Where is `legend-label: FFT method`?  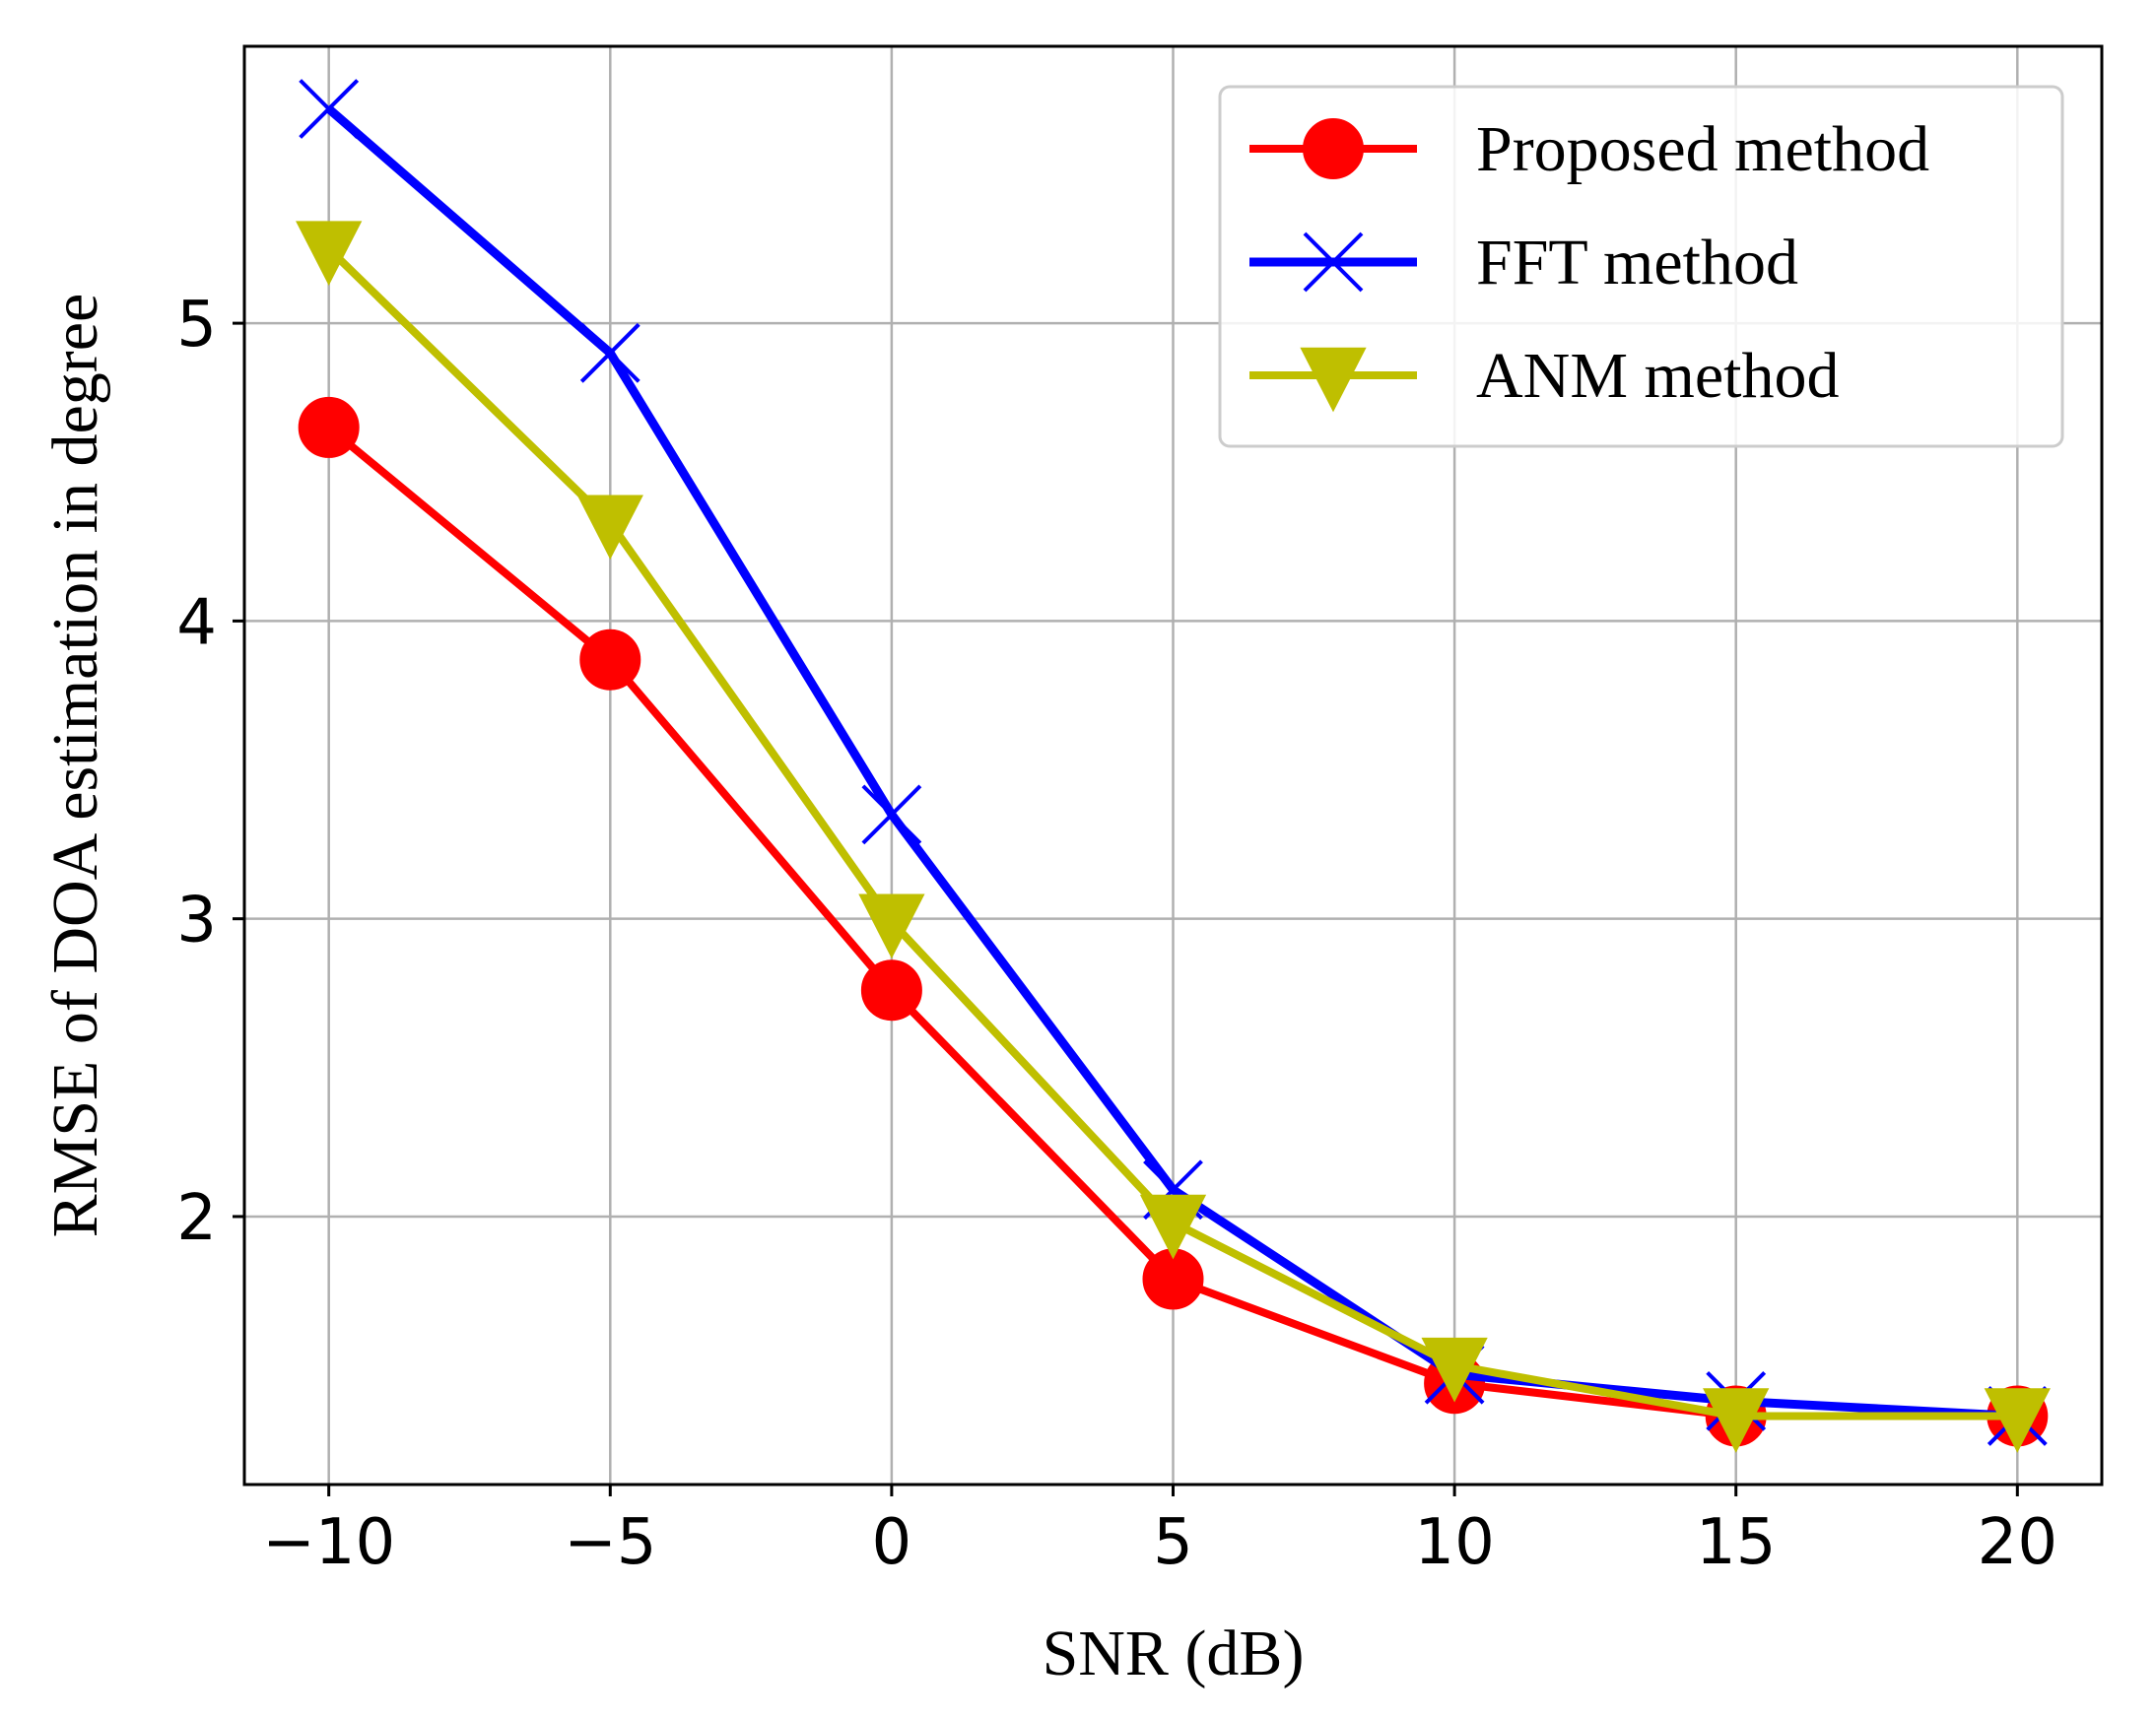 legend-label: FFT method is located at coordinates (1637, 263).